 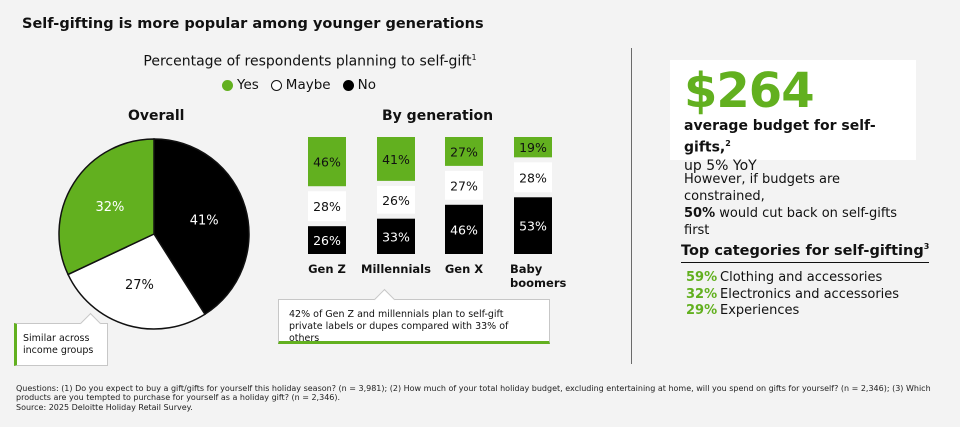 I want to click on bar-label-yes-3: 19%, so click(x=533, y=147).